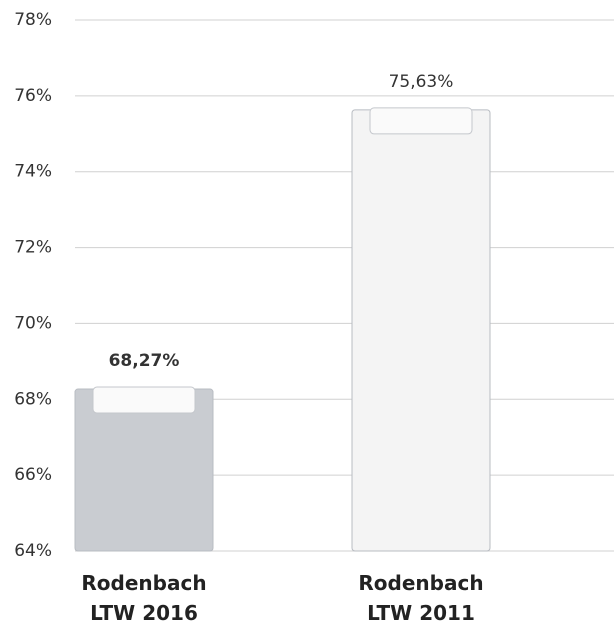 This screenshot has width=614, height=633. Describe the element at coordinates (144, 361) in the screenshot. I see `value-label: 68,27%` at that location.